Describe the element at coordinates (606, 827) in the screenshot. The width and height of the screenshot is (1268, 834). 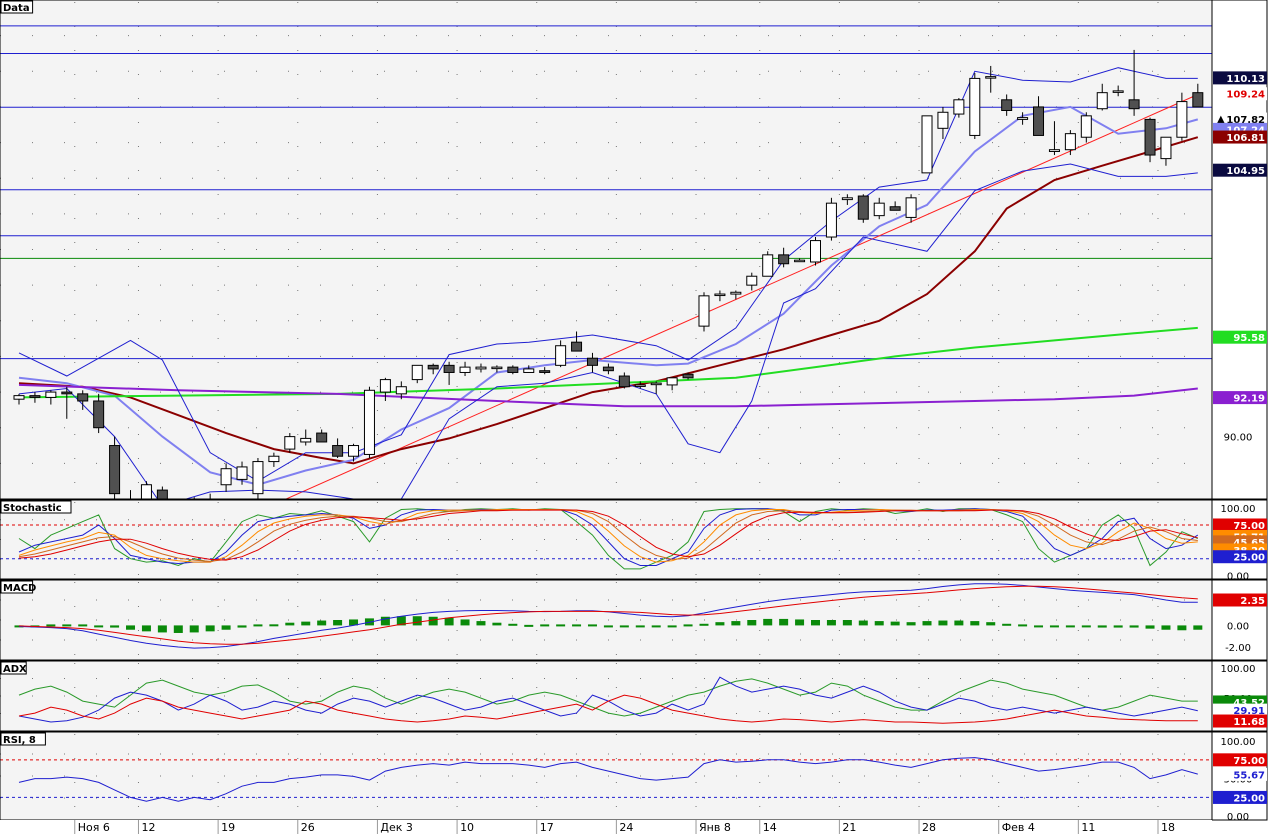
I see `x-axis-strip` at that location.